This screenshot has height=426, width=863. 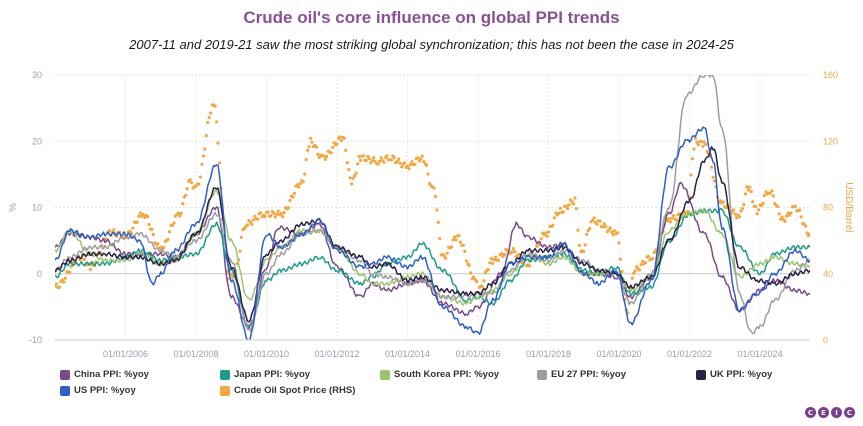 I want to click on x-tick-label: 01/01/2020, so click(x=619, y=354).